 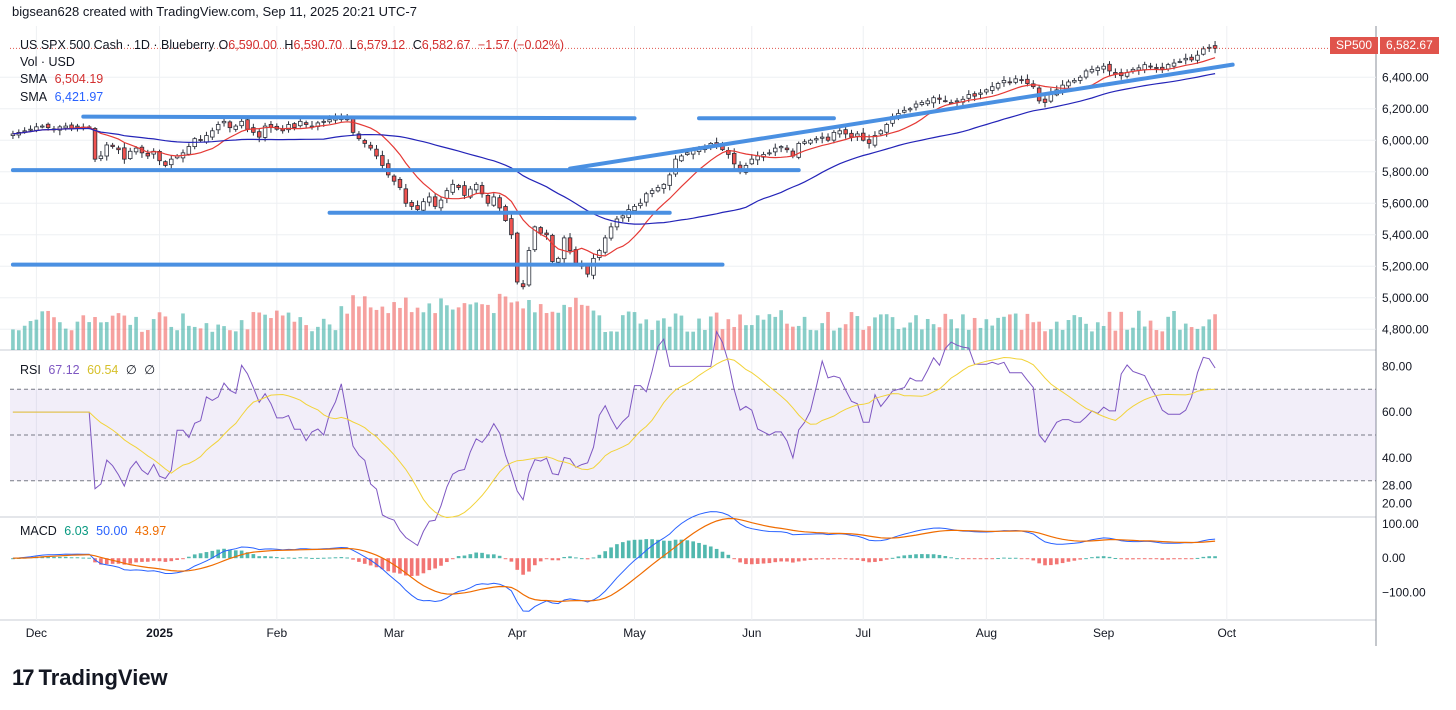 I want to click on time-axis-tick: Apr, so click(x=517, y=633).